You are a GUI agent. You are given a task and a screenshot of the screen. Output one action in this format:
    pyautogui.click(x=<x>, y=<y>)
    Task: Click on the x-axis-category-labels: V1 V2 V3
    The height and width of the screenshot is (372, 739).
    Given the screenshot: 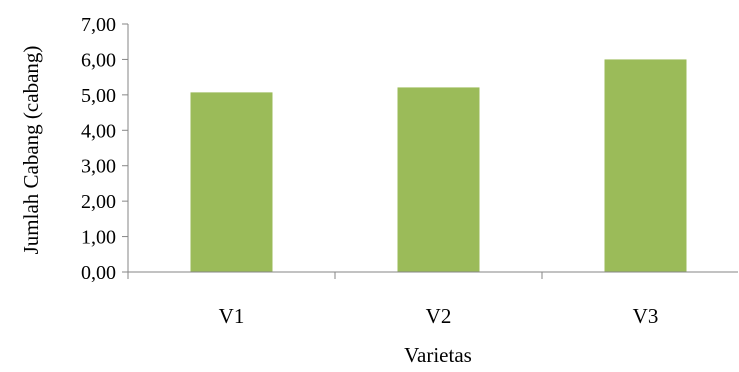 What is the action you would take?
    pyautogui.click(x=439, y=316)
    